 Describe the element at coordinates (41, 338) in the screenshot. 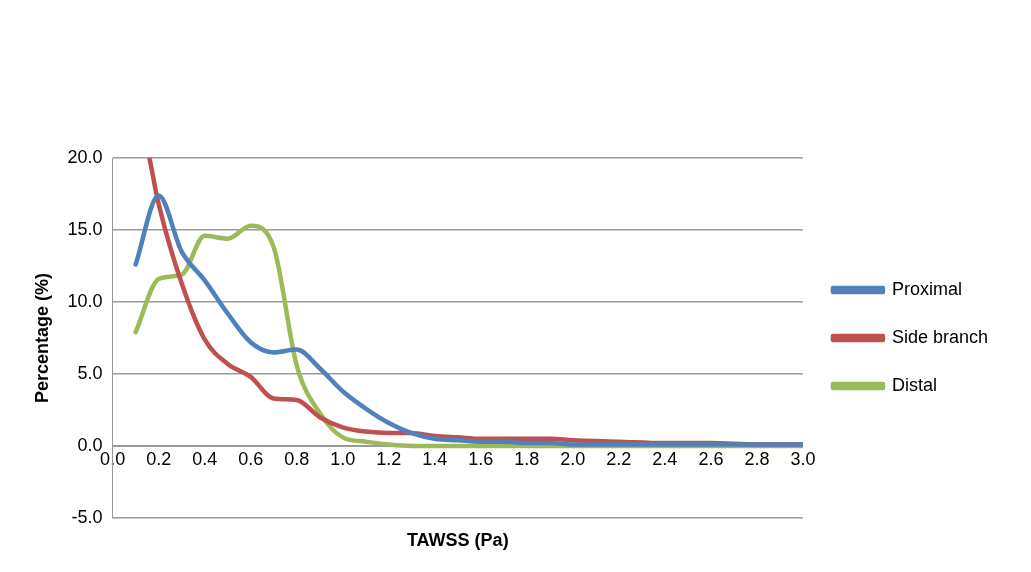

I see `y-axis-title: Percentage (%)` at that location.